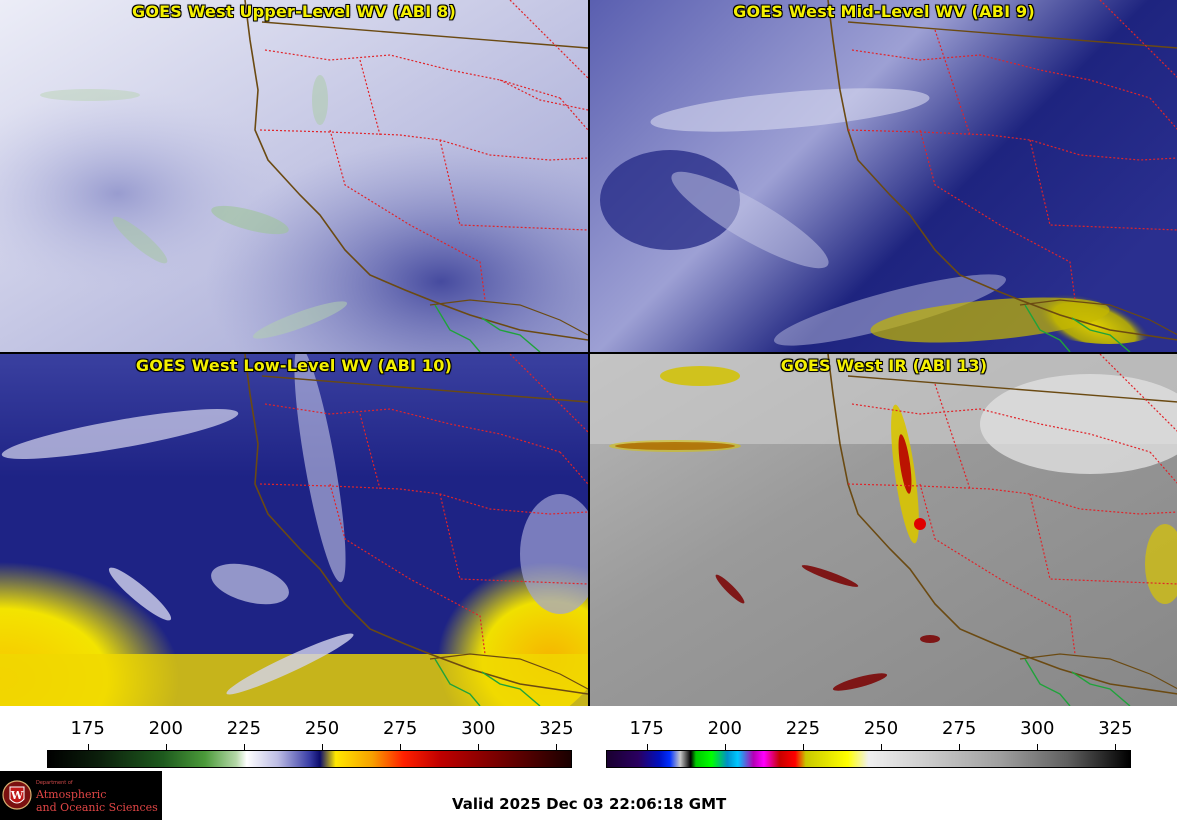 The height and width of the screenshot is (820, 1177). I want to click on colorbar-wv-tick-label: 300, so click(478, 728).